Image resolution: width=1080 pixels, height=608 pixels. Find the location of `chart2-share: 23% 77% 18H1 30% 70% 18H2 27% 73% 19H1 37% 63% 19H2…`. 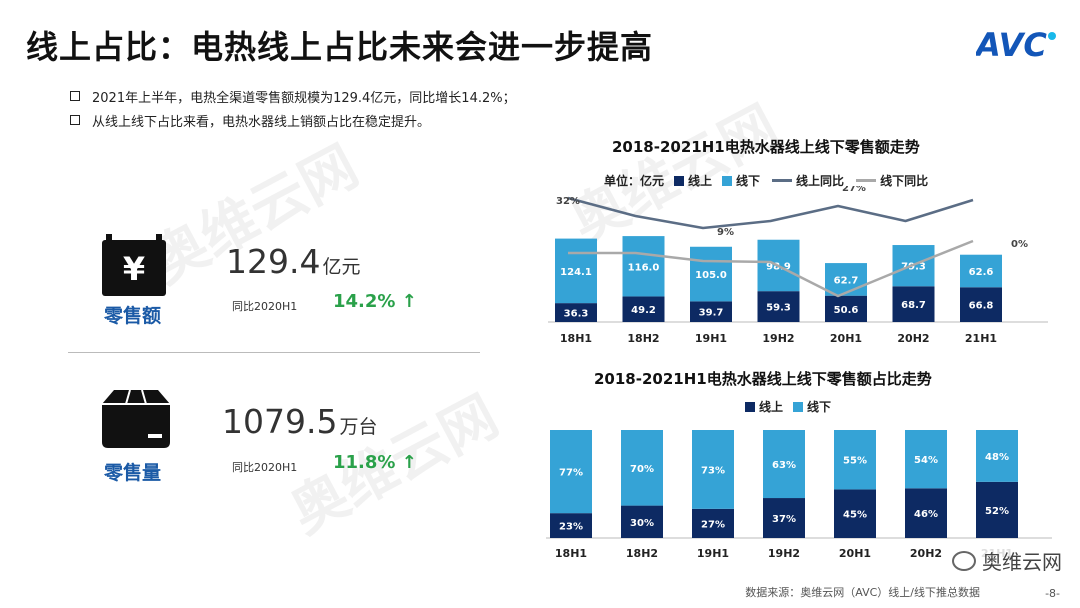

chart2-share: 23% 77% 18H1 30% 70% 18H2 27% 73% 19H1 37% 63% 19H2… is located at coordinates (799, 495).